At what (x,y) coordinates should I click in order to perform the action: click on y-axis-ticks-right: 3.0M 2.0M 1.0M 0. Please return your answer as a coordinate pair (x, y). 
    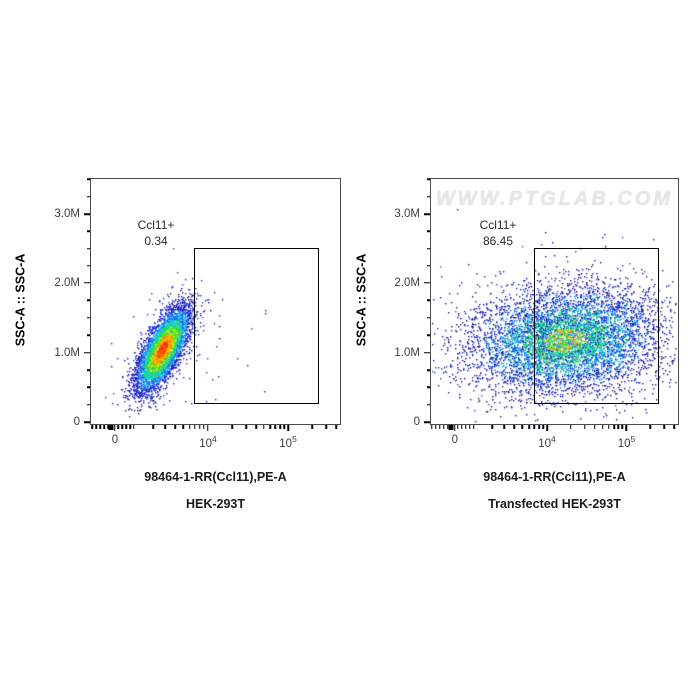
    Looking at the image, I should click on (405, 303).